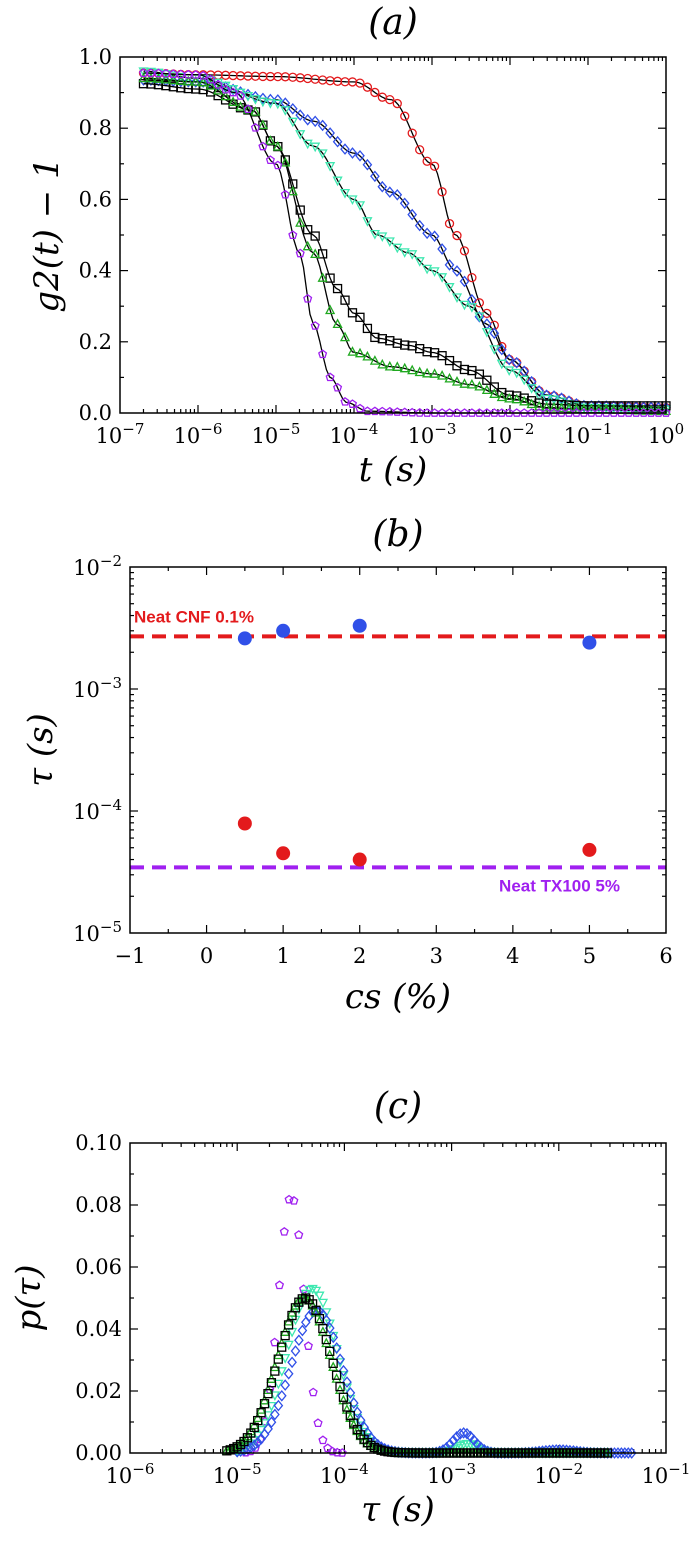  I want to click on annotation-neat-tx100: Neat TX100 5%, so click(559, 885).